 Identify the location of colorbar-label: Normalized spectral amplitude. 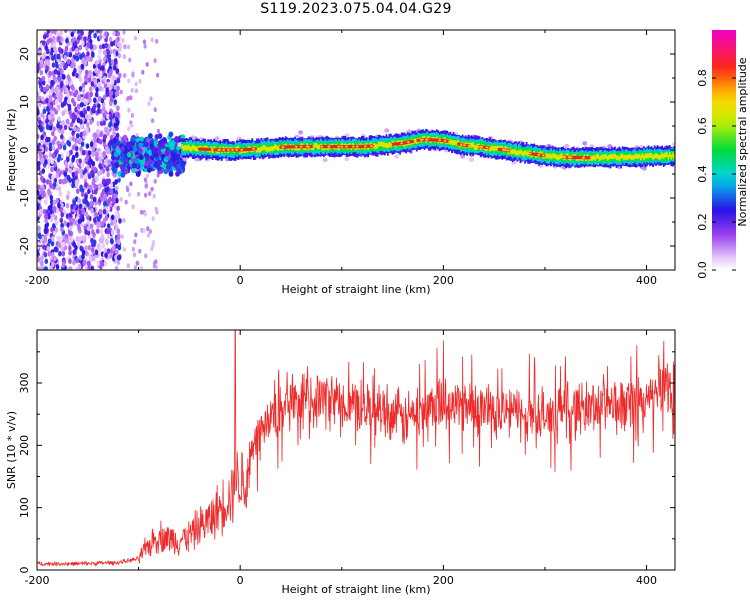
(742, 141).